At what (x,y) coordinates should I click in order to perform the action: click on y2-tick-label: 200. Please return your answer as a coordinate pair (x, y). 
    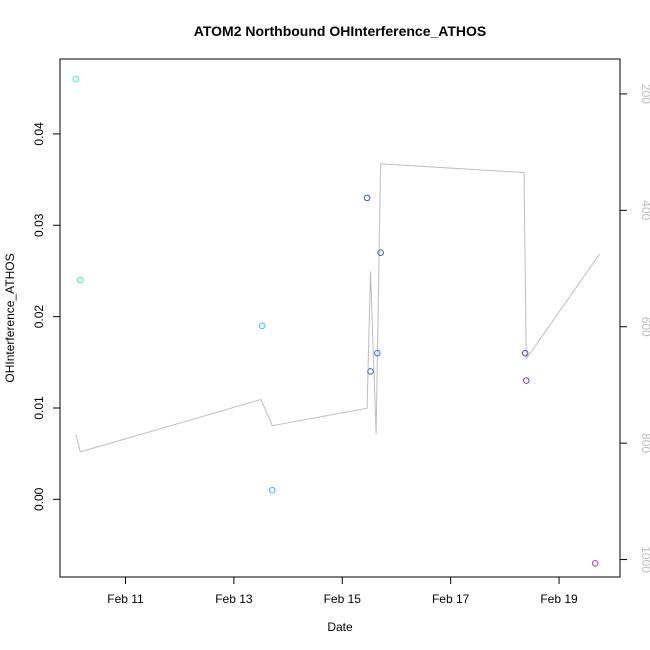
    Looking at the image, I should click on (644, 94).